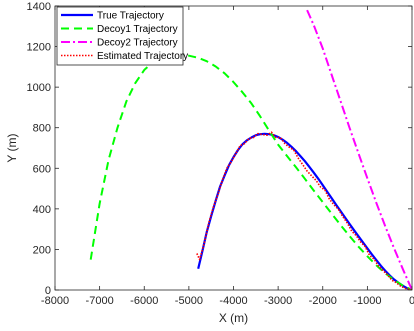 Image resolution: width=414 pixels, height=331 pixels. I want to click on y-tick-label: 0, so click(48, 291).